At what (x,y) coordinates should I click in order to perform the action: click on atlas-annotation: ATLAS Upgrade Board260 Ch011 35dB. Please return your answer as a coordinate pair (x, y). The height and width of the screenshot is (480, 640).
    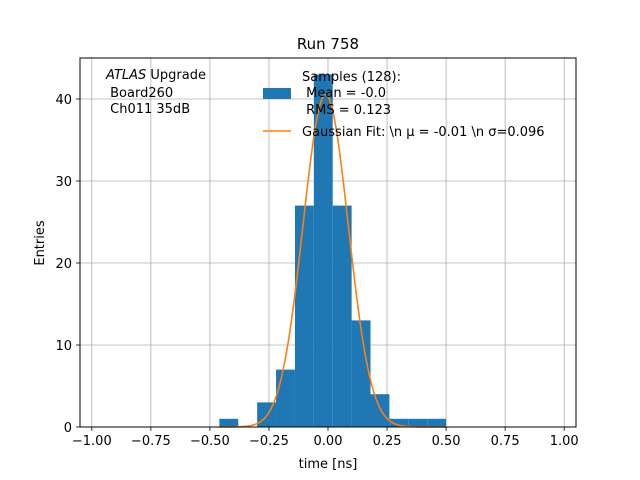
    Looking at the image, I should click on (155, 92).